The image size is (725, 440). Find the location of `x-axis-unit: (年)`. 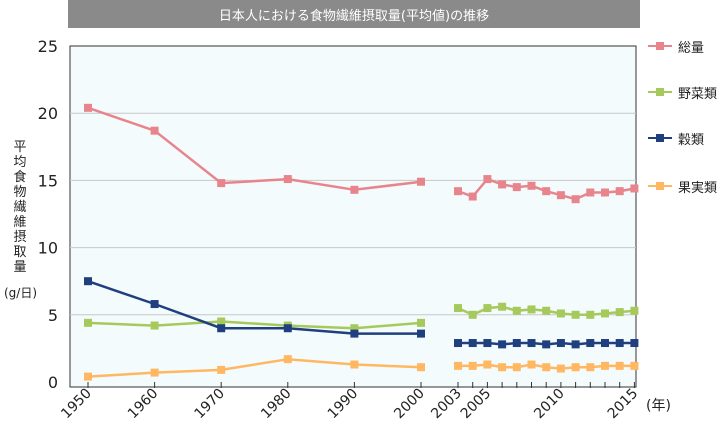

x-axis-unit: (年) is located at coordinates (658, 406).